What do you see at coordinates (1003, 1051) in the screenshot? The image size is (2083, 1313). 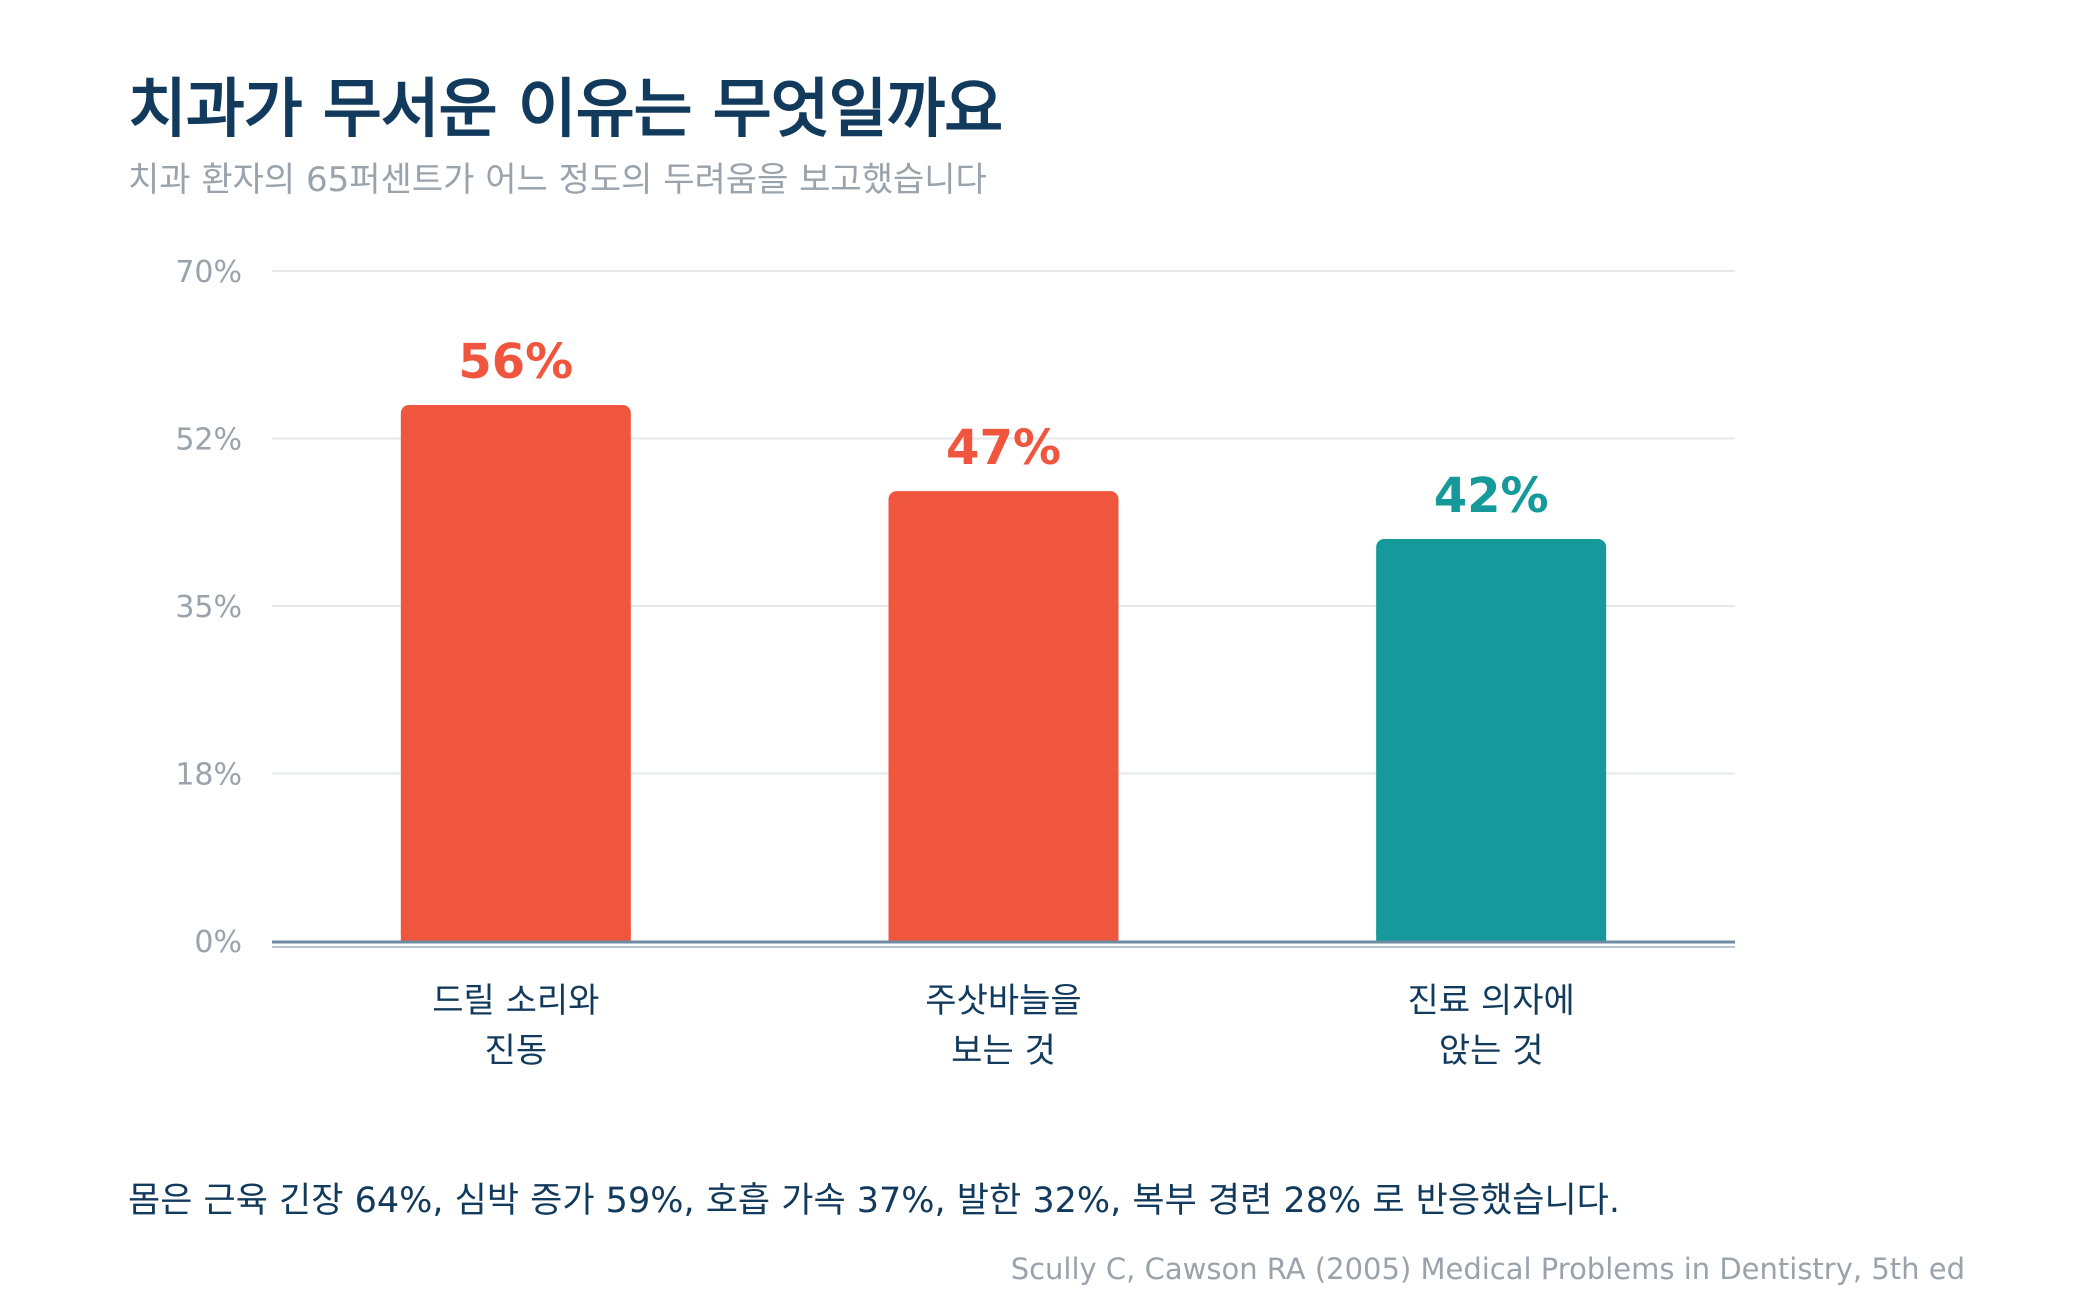 I see `x-tick-label: 보는 것` at bounding box center [1003, 1051].